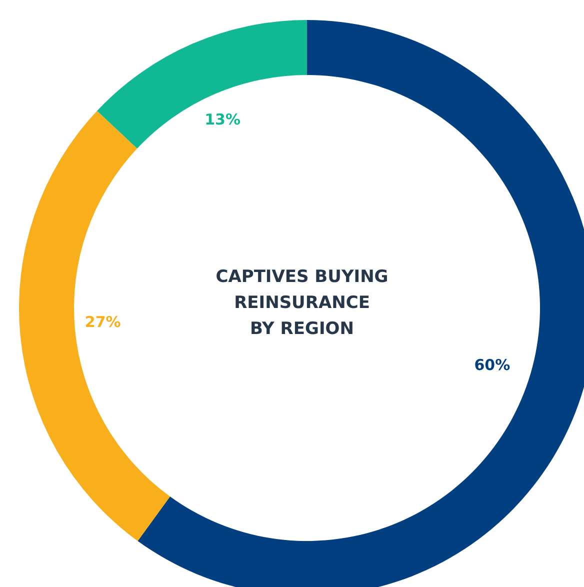 This screenshot has width=584, height=587. I want to click on data-label: 13%, so click(222, 119).